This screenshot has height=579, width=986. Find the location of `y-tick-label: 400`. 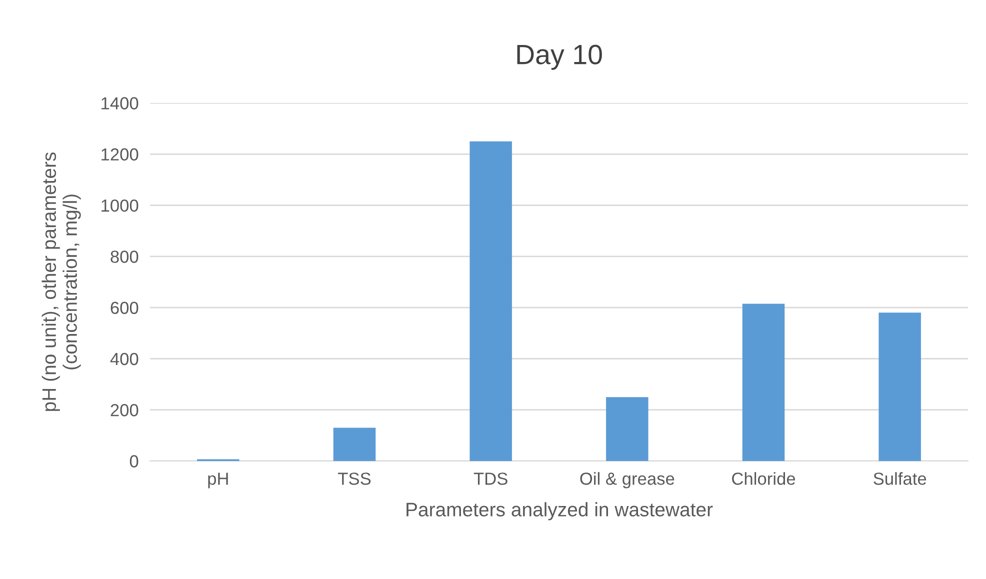

y-tick-label: 400 is located at coordinates (124, 359).